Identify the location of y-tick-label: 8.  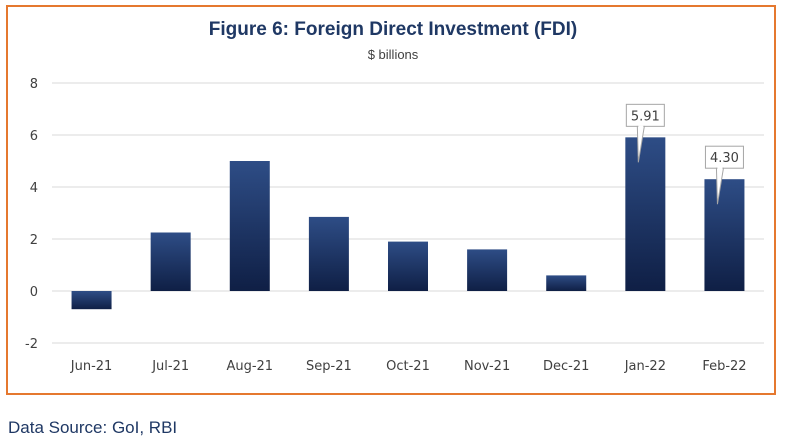
(34, 84).